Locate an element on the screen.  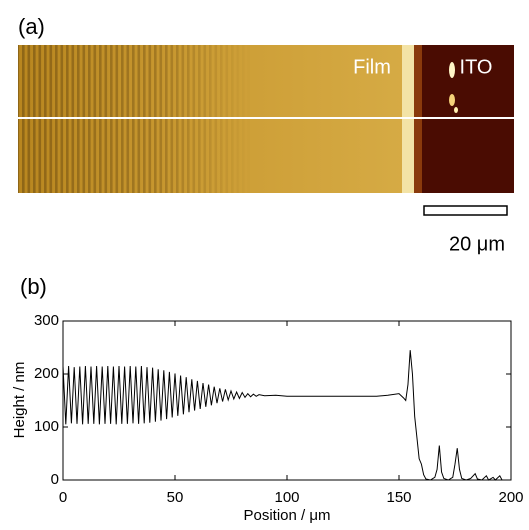
scale-bar is located at coordinates (465, 210).